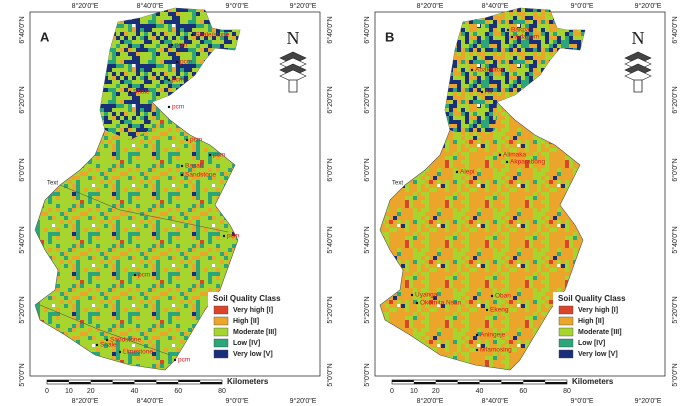  What do you see at coordinates (293, 38) in the screenshot?
I see `north-label: N` at bounding box center [293, 38].